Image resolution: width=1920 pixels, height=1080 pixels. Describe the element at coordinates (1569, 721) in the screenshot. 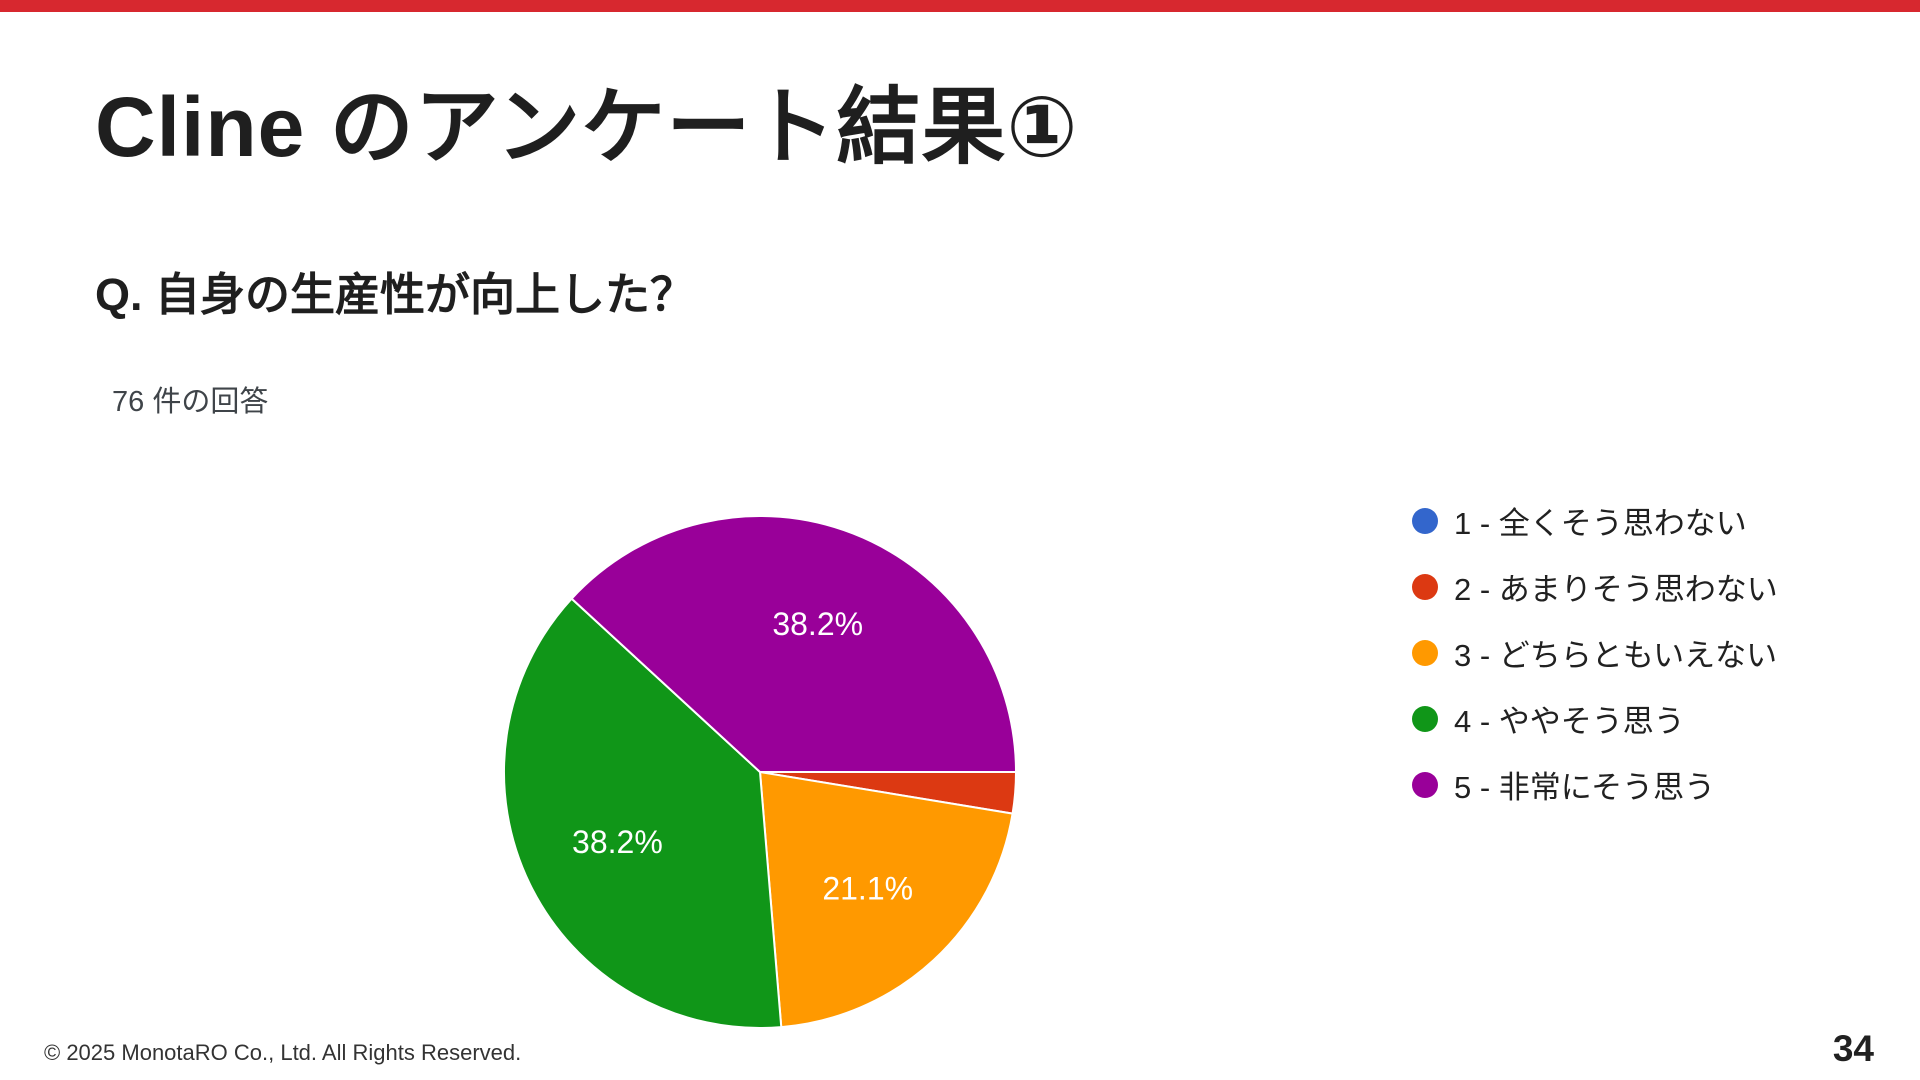

I see `legend-label: 4 - ややそう思う` at that location.